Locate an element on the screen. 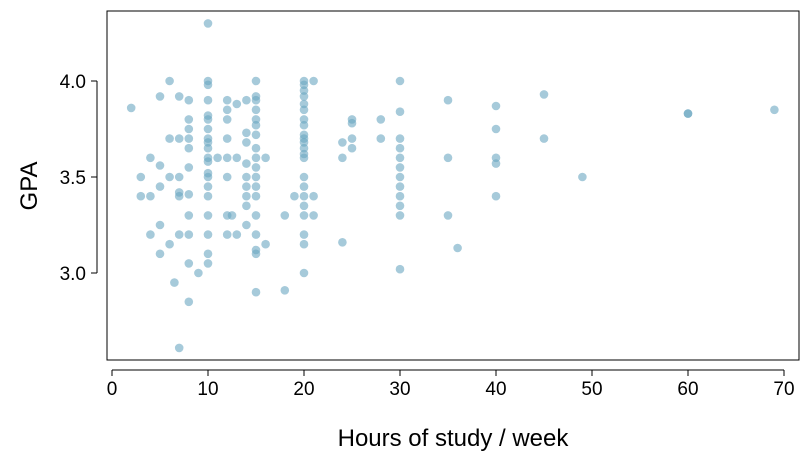  x-tick-label: 60 is located at coordinates (687, 389).